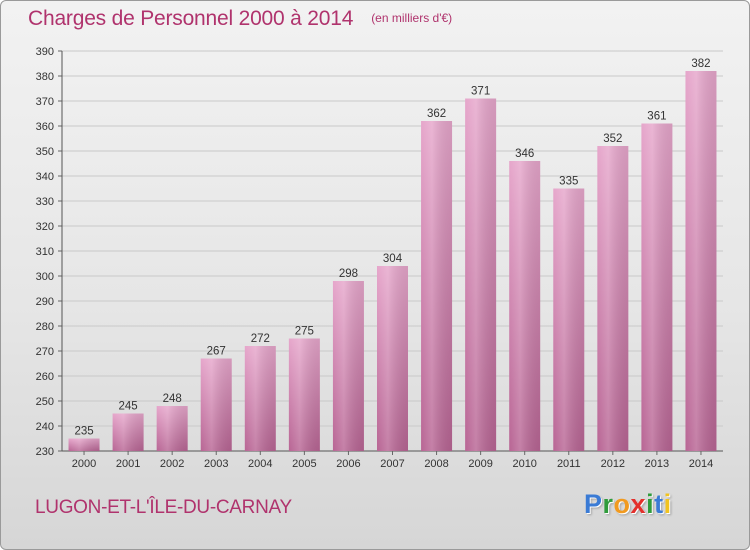 The height and width of the screenshot is (550, 750). What do you see at coordinates (45, 377) in the screenshot?
I see `y-tick-label: 260` at bounding box center [45, 377].